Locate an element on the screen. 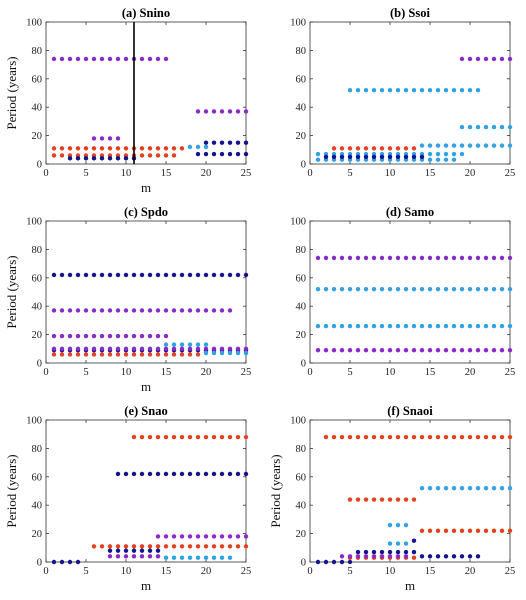 This screenshot has width=526, height=600. y-tick-label: 0 is located at coordinates (39, 364).